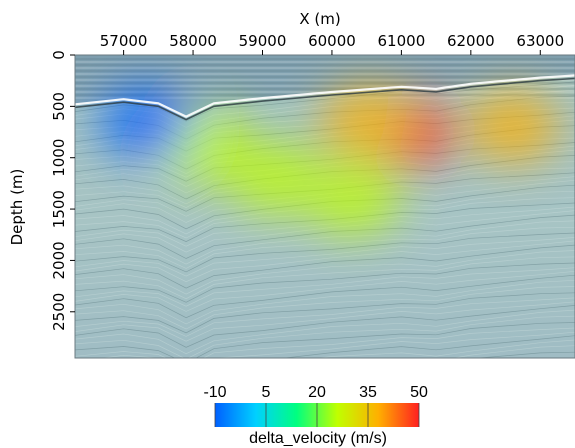 Image resolution: width=575 pixels, height=448 pixels. What do you see at coordinates (318, 438) in the screenshot?
I see `colorbar-label: delta_velocity (m/s)` at bounding box center [318, 438].